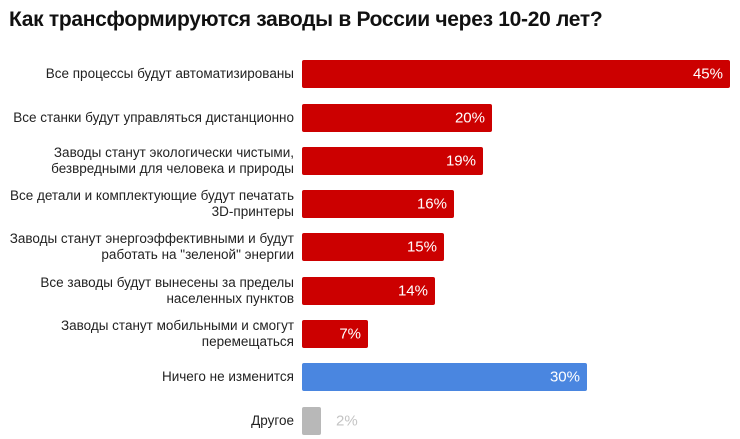 This screenshot has height=439, width=740. Describe the element at coordinates (412, 291) in the screenshot. I see `value-label: 14%` at that location.